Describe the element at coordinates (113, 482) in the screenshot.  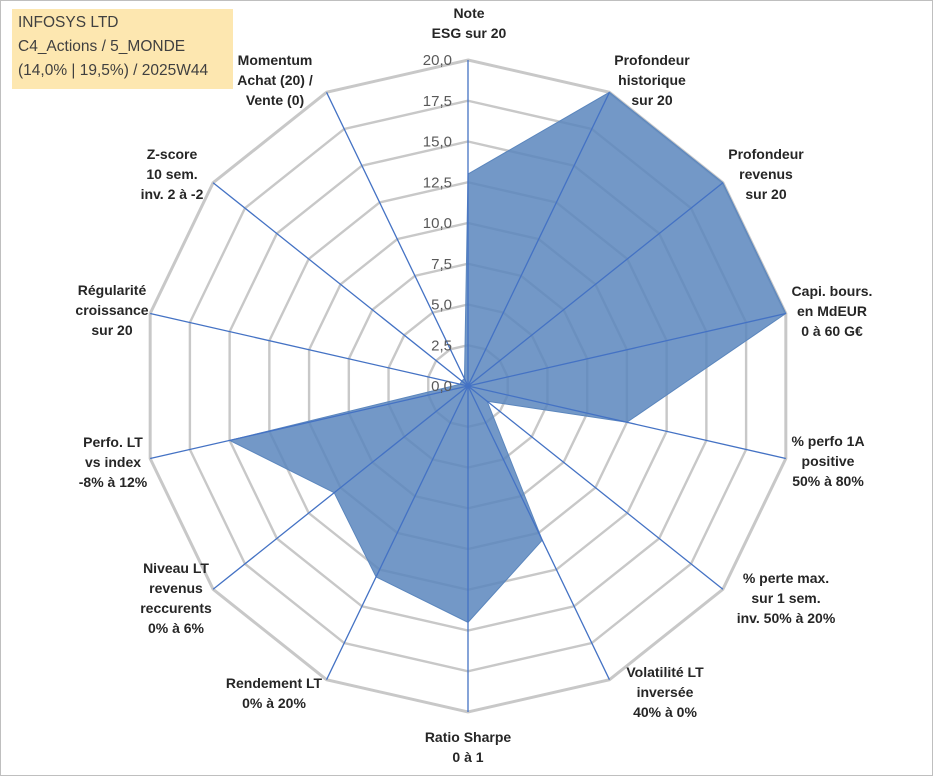
I see `axis-label-line: -8% à 12%` at that location.